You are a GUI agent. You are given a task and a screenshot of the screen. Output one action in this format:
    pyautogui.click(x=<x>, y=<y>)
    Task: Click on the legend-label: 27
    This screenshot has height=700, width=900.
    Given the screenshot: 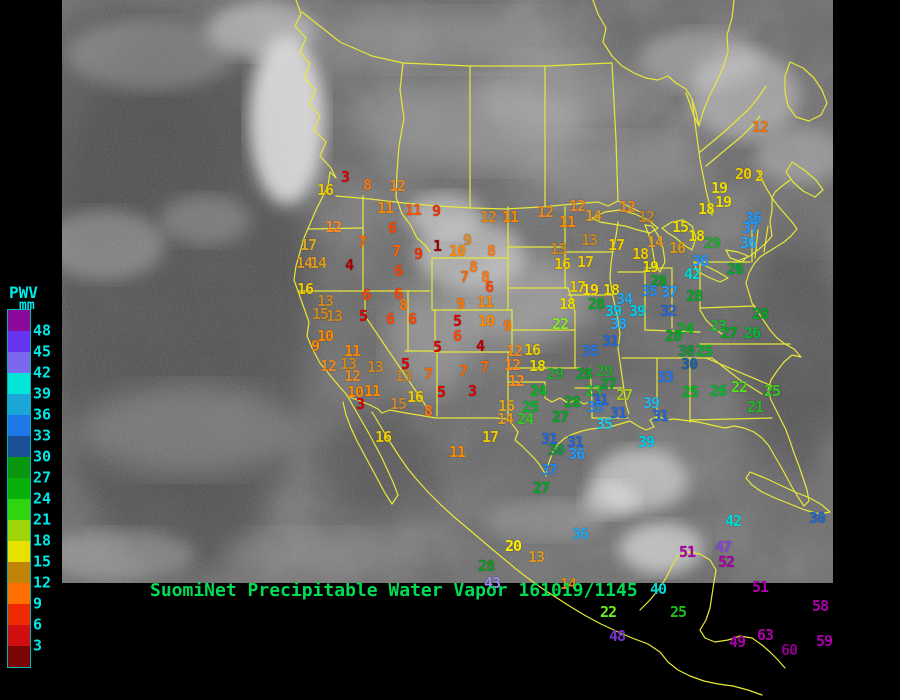 What is the action you would take?
    pyautogui.click(x=42, y=477)
    